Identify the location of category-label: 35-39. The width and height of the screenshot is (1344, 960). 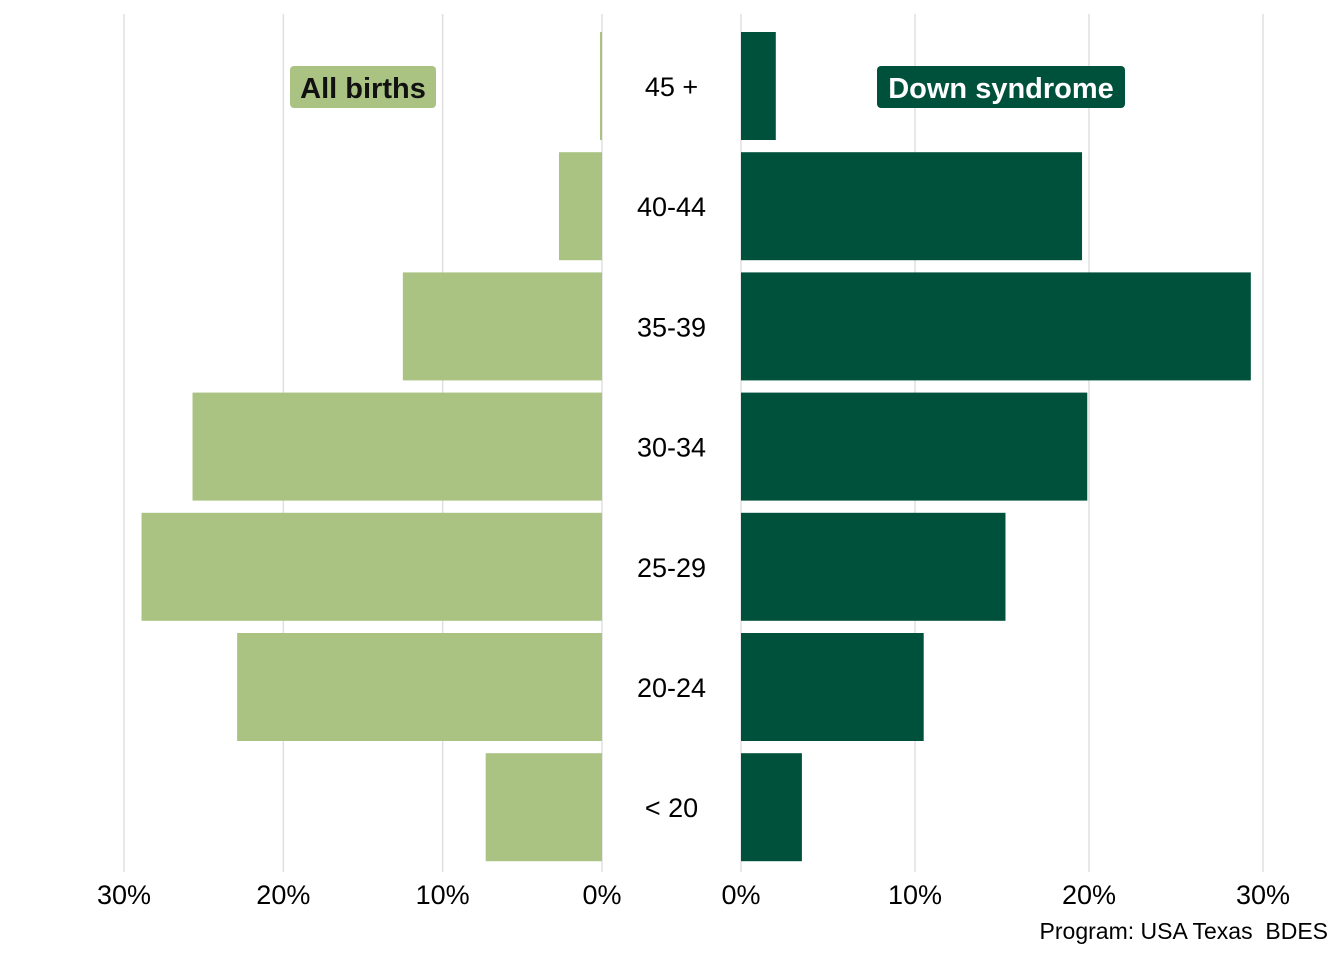
(671, 327).